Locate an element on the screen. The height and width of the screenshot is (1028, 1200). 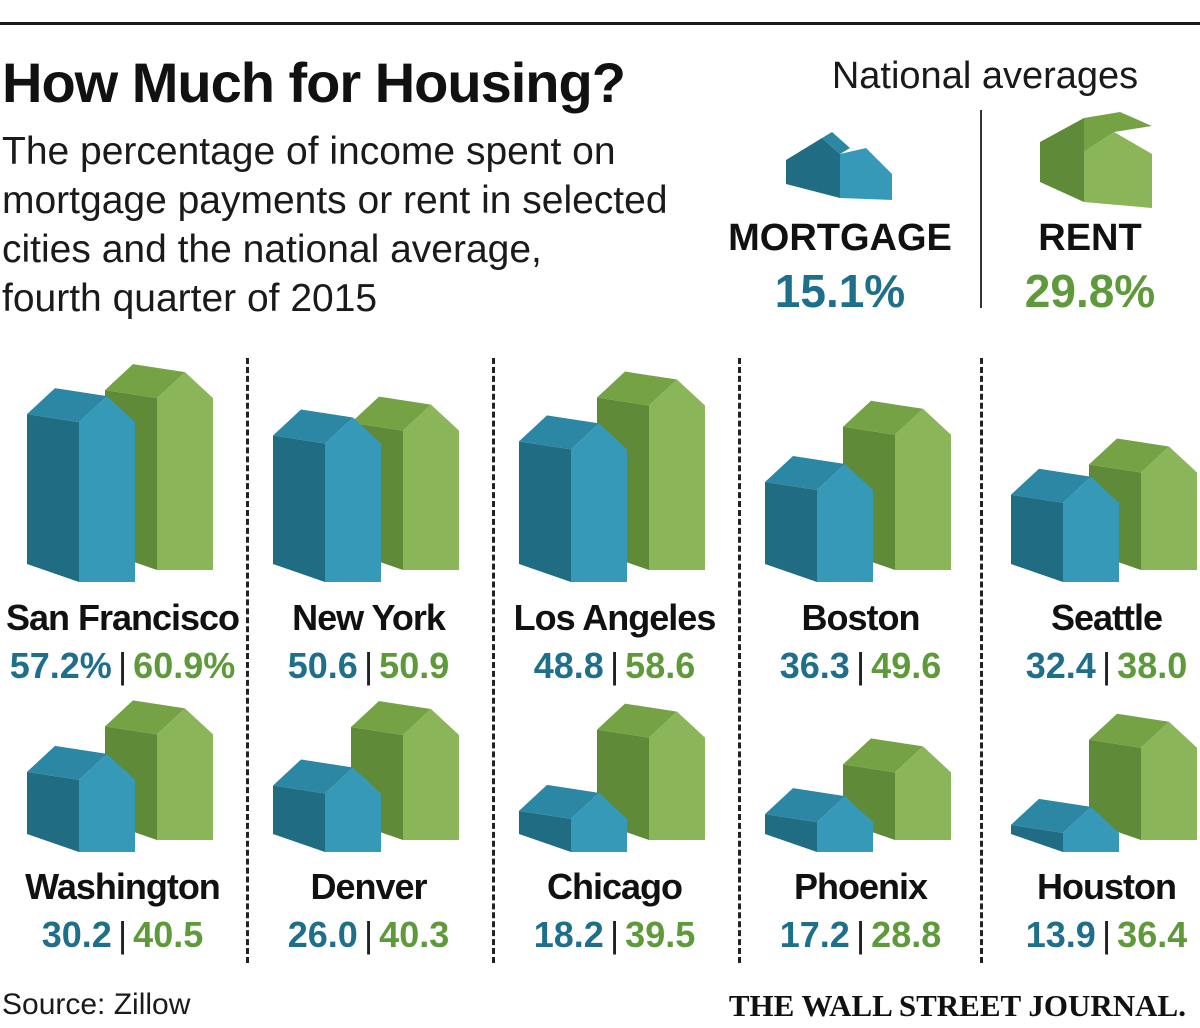
city-values: 36.3 | 49.6 is located at coordinates (860, 666).